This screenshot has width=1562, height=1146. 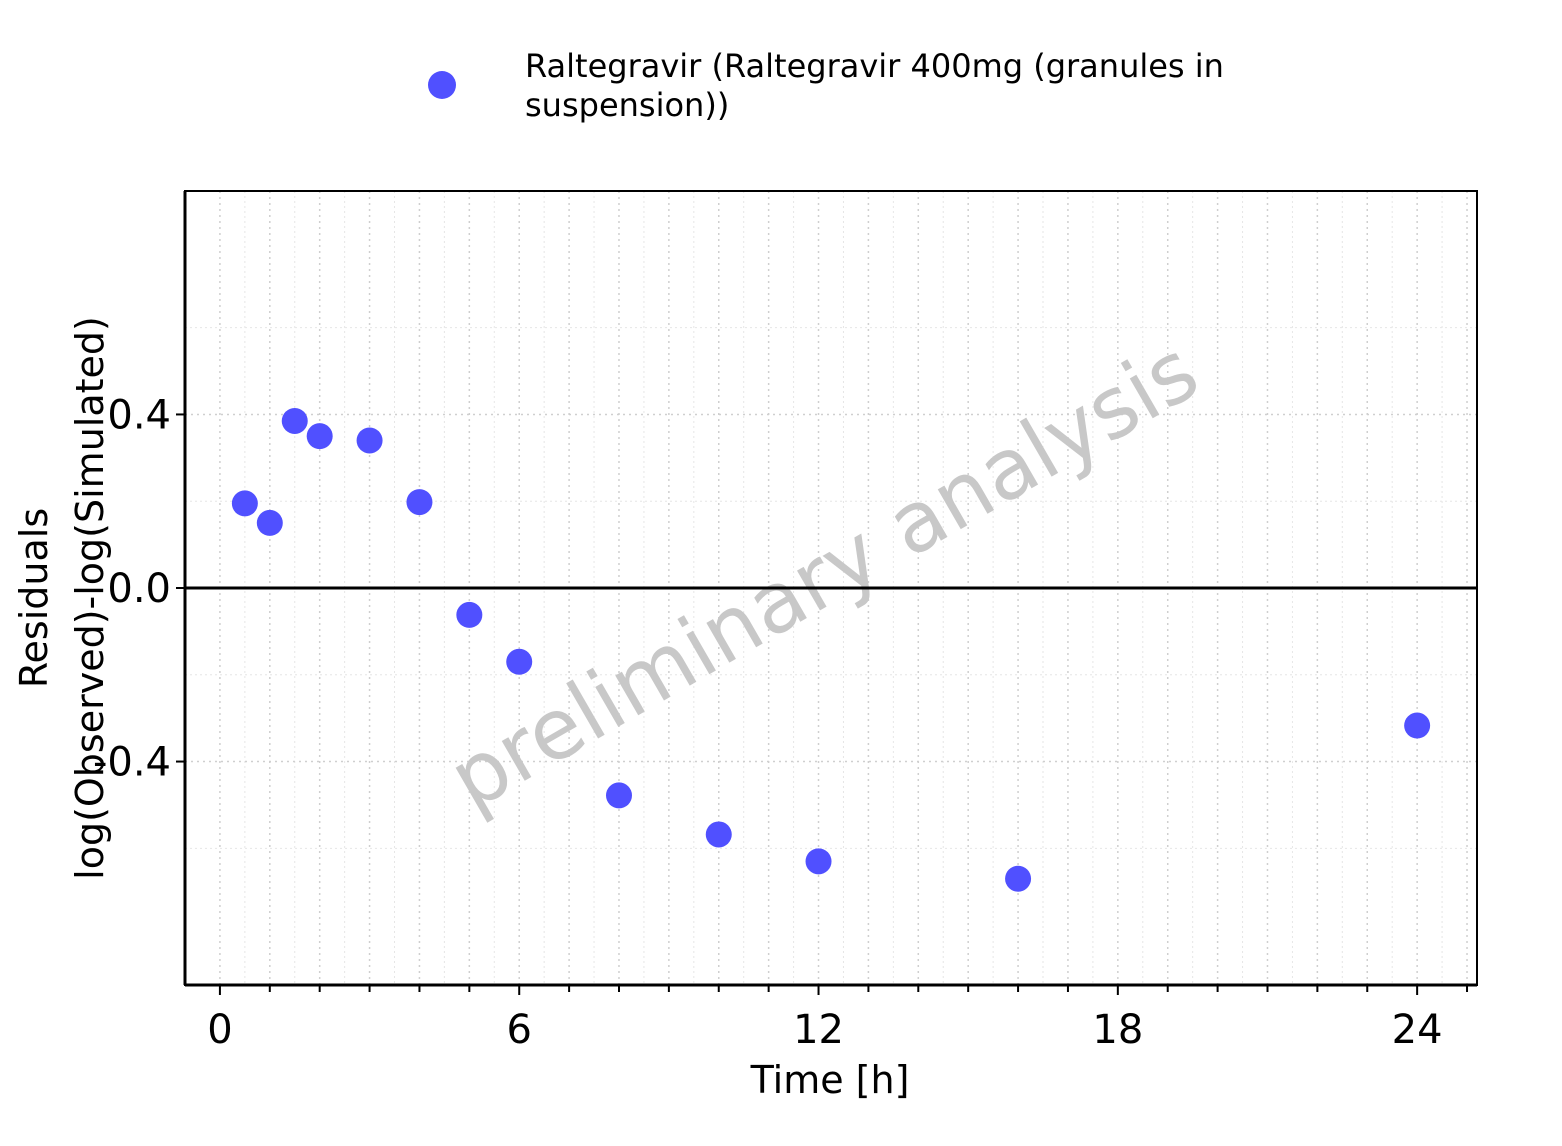 I want to click on y-tick-label: 0.4, so click(x=139, y=415).